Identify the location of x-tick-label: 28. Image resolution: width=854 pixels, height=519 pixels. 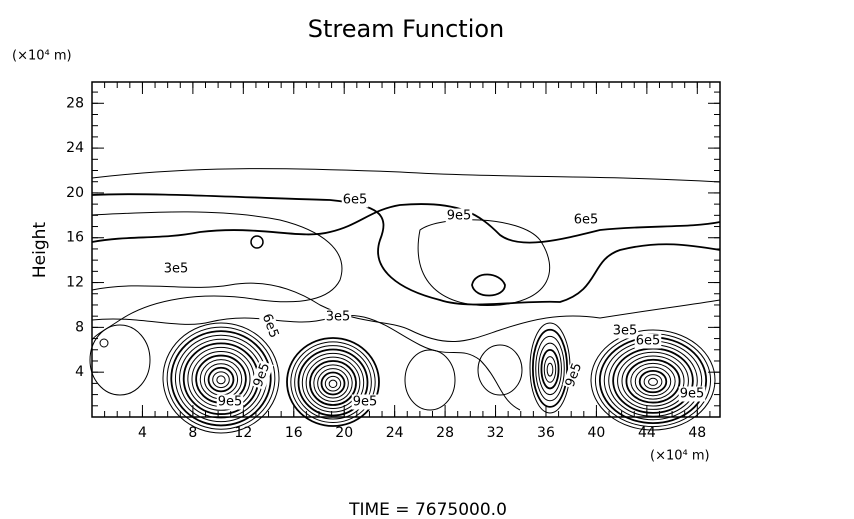
(445, 433).